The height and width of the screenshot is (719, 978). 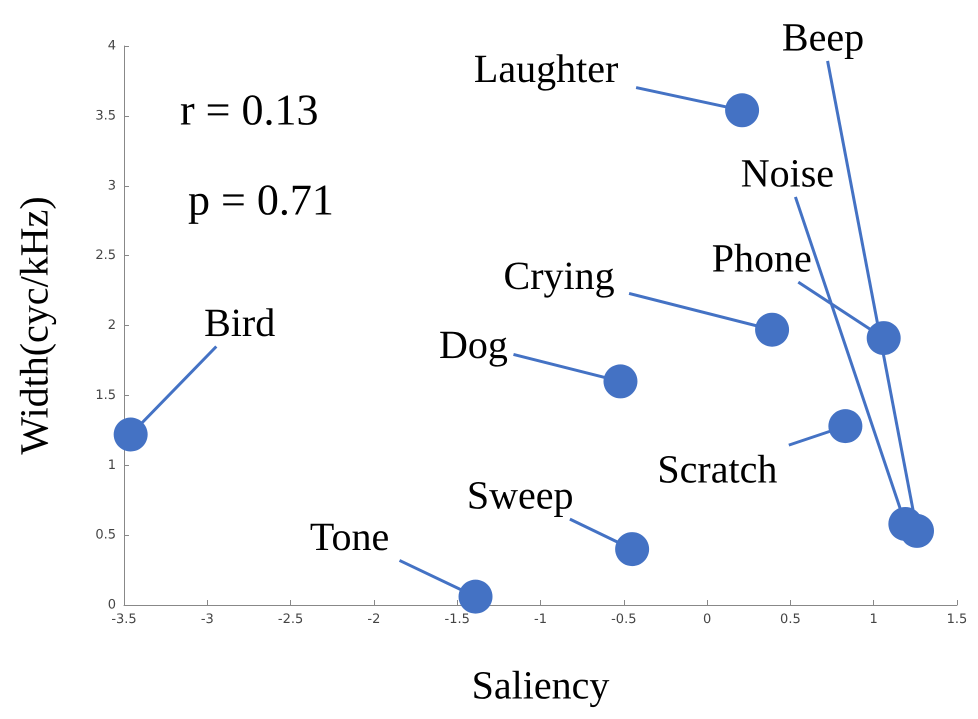 I want to click on annotation: r = 0.13, so click(x=249, y=110).